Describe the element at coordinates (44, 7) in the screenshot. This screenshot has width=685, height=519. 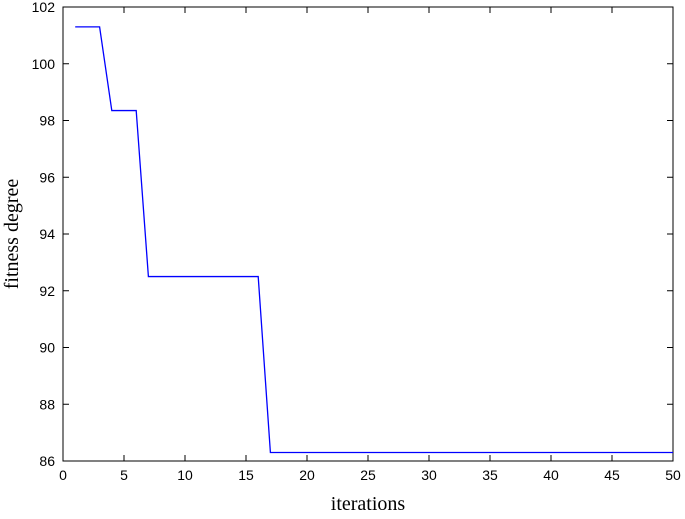
I see `y-tick-label: 102` at that location.